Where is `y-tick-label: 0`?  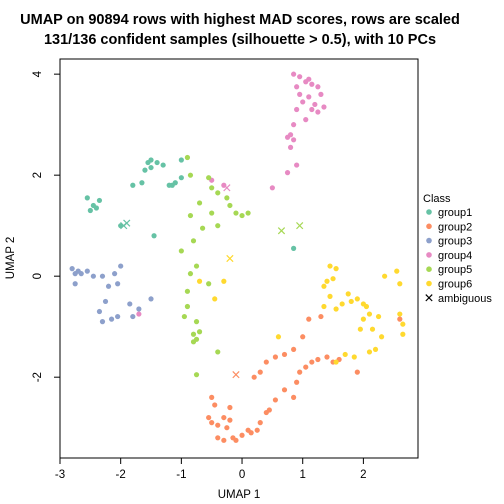
y-tick-label: 0 is located at coordinates (38, 276).